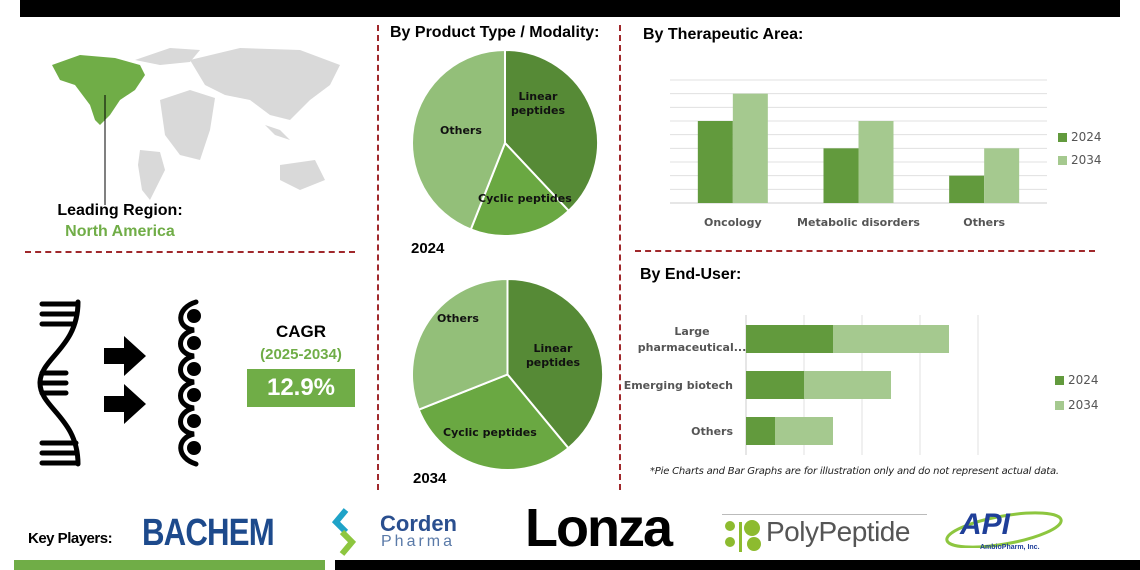 The image size is (1140, 570). What do you see at coordinates (98, 90) in the screenshot?
I see `north-america-highlight` at bounding box center [98, 90].